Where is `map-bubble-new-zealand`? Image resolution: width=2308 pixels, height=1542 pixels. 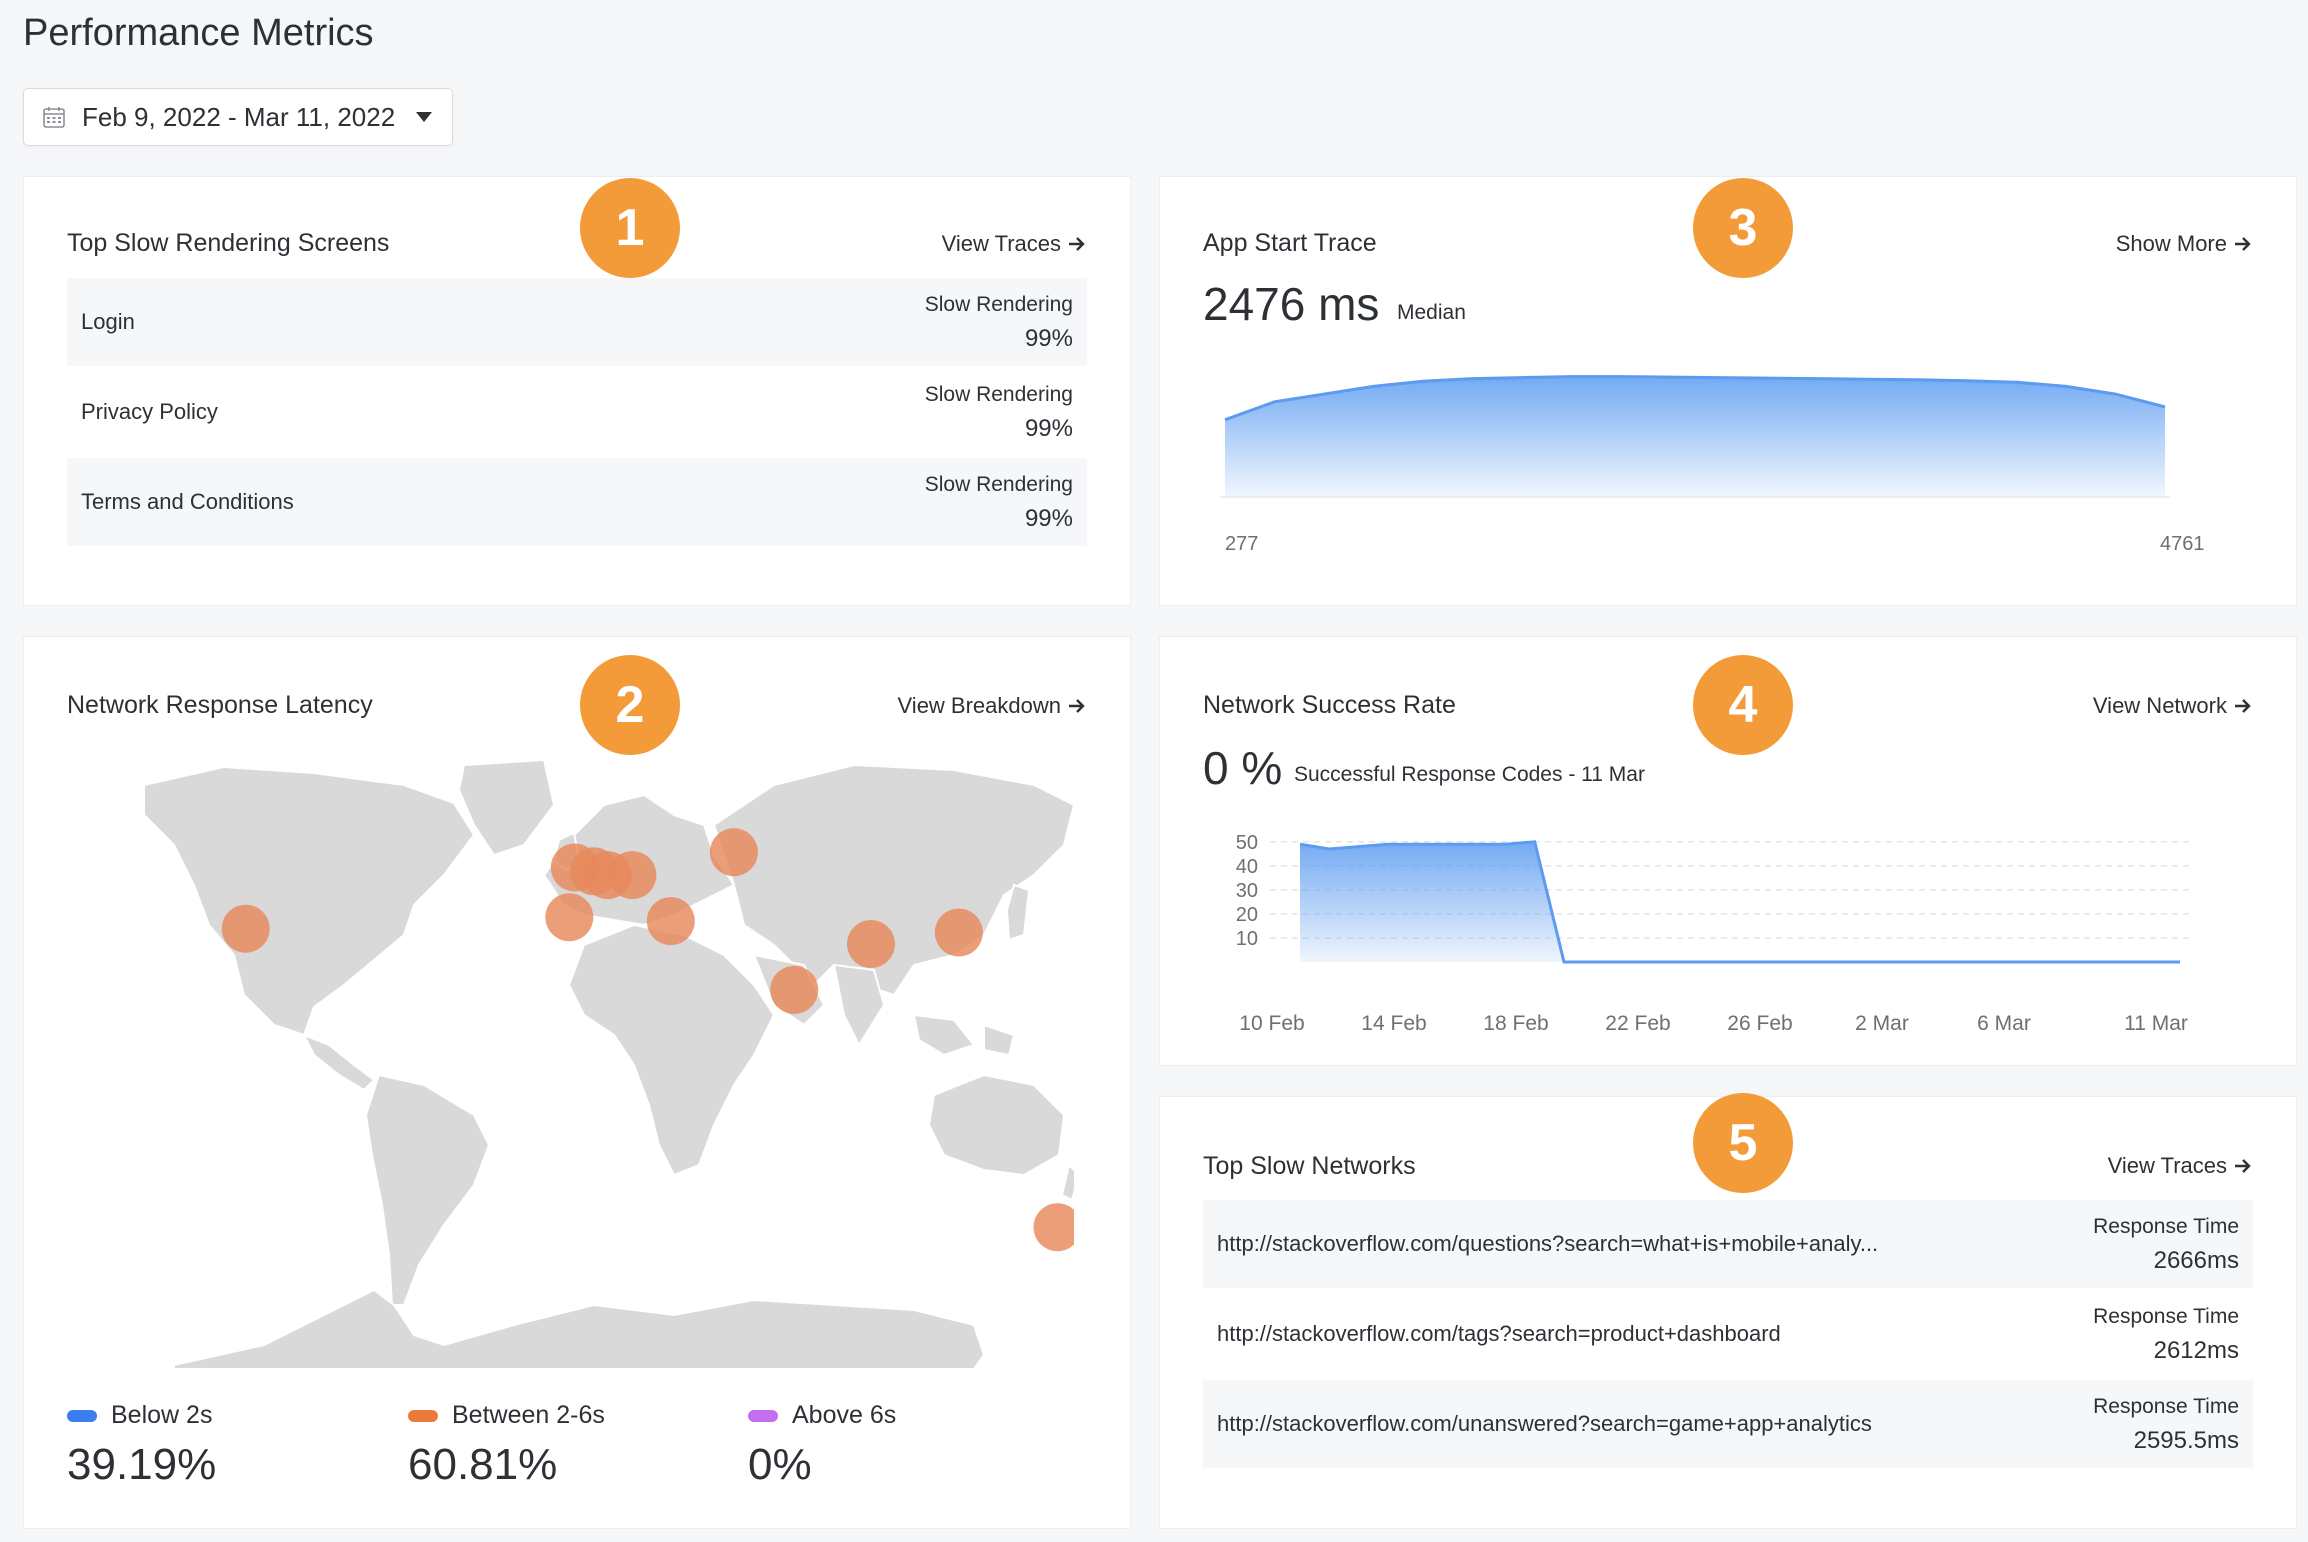
map-bubble-new-zealand is located at coordinates (1054, 1227).